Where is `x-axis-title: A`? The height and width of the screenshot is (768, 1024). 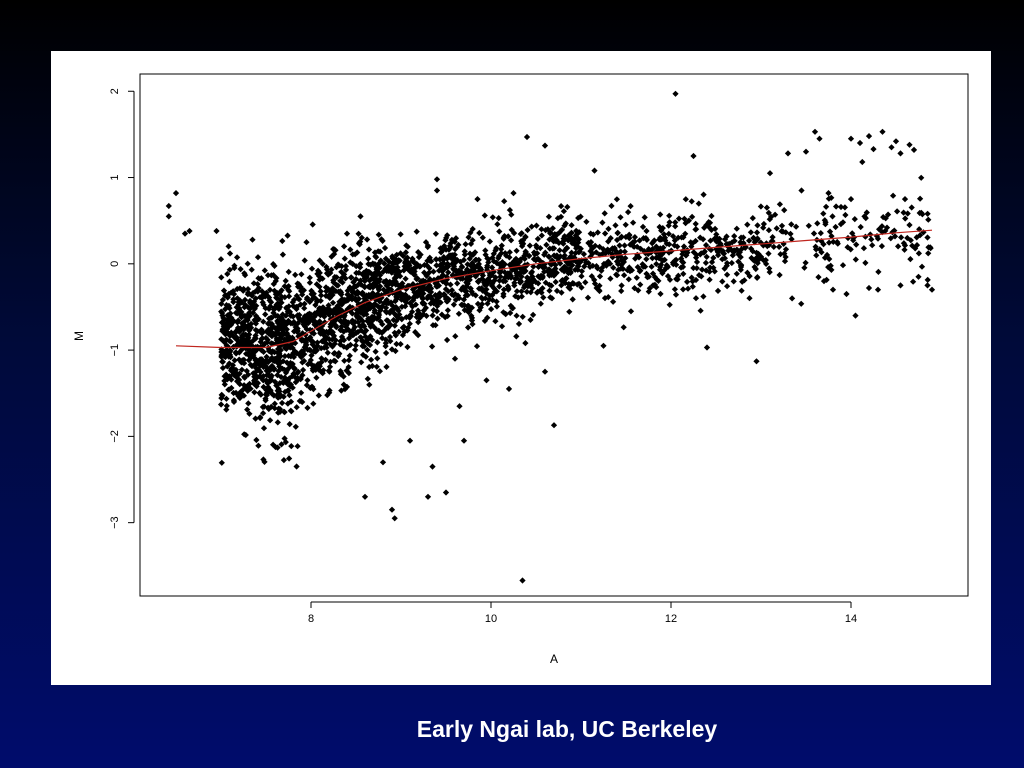
x-axis-title: A is located at coordinates (554, 659).